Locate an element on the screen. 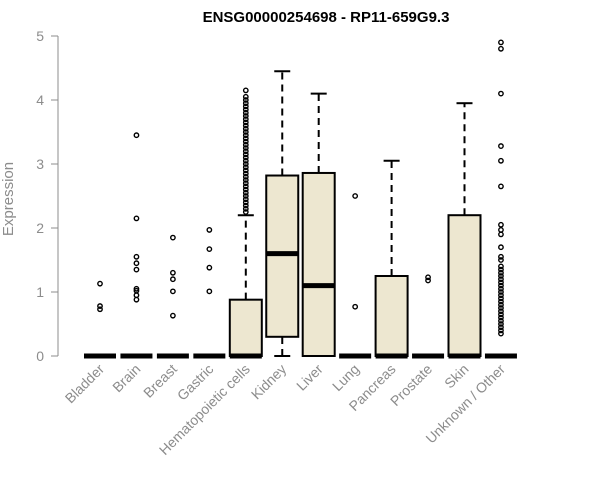 The width and height of the screenshot is (600, 500). y-axis: 0 1 2 3 4 5 is located at coordinates (47, 196).